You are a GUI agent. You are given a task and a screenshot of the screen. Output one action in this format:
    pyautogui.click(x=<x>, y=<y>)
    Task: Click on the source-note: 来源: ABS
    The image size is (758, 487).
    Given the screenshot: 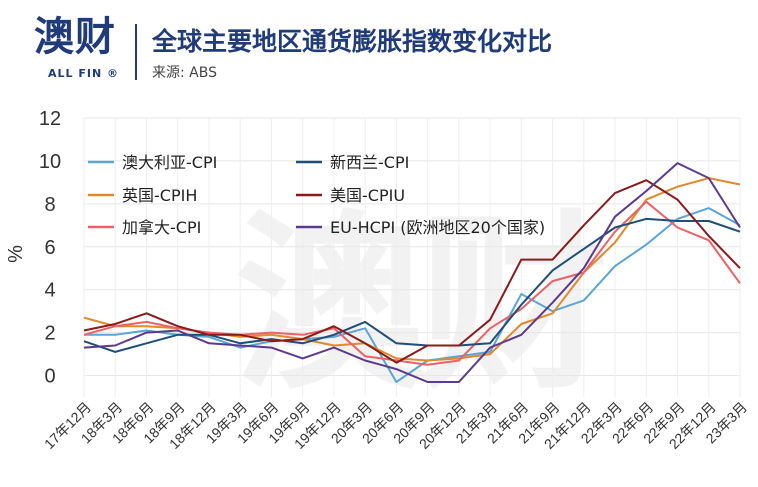 What is the action you would take?
    pyautogui.click(x=184, y=73)
    